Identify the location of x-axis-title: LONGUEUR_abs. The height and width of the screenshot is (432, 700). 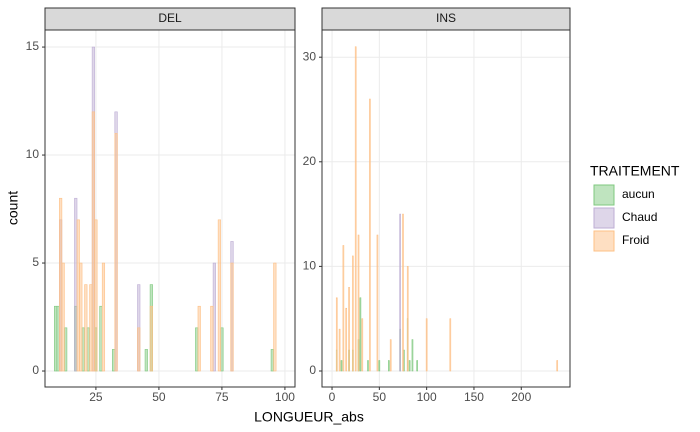
(309, 417).